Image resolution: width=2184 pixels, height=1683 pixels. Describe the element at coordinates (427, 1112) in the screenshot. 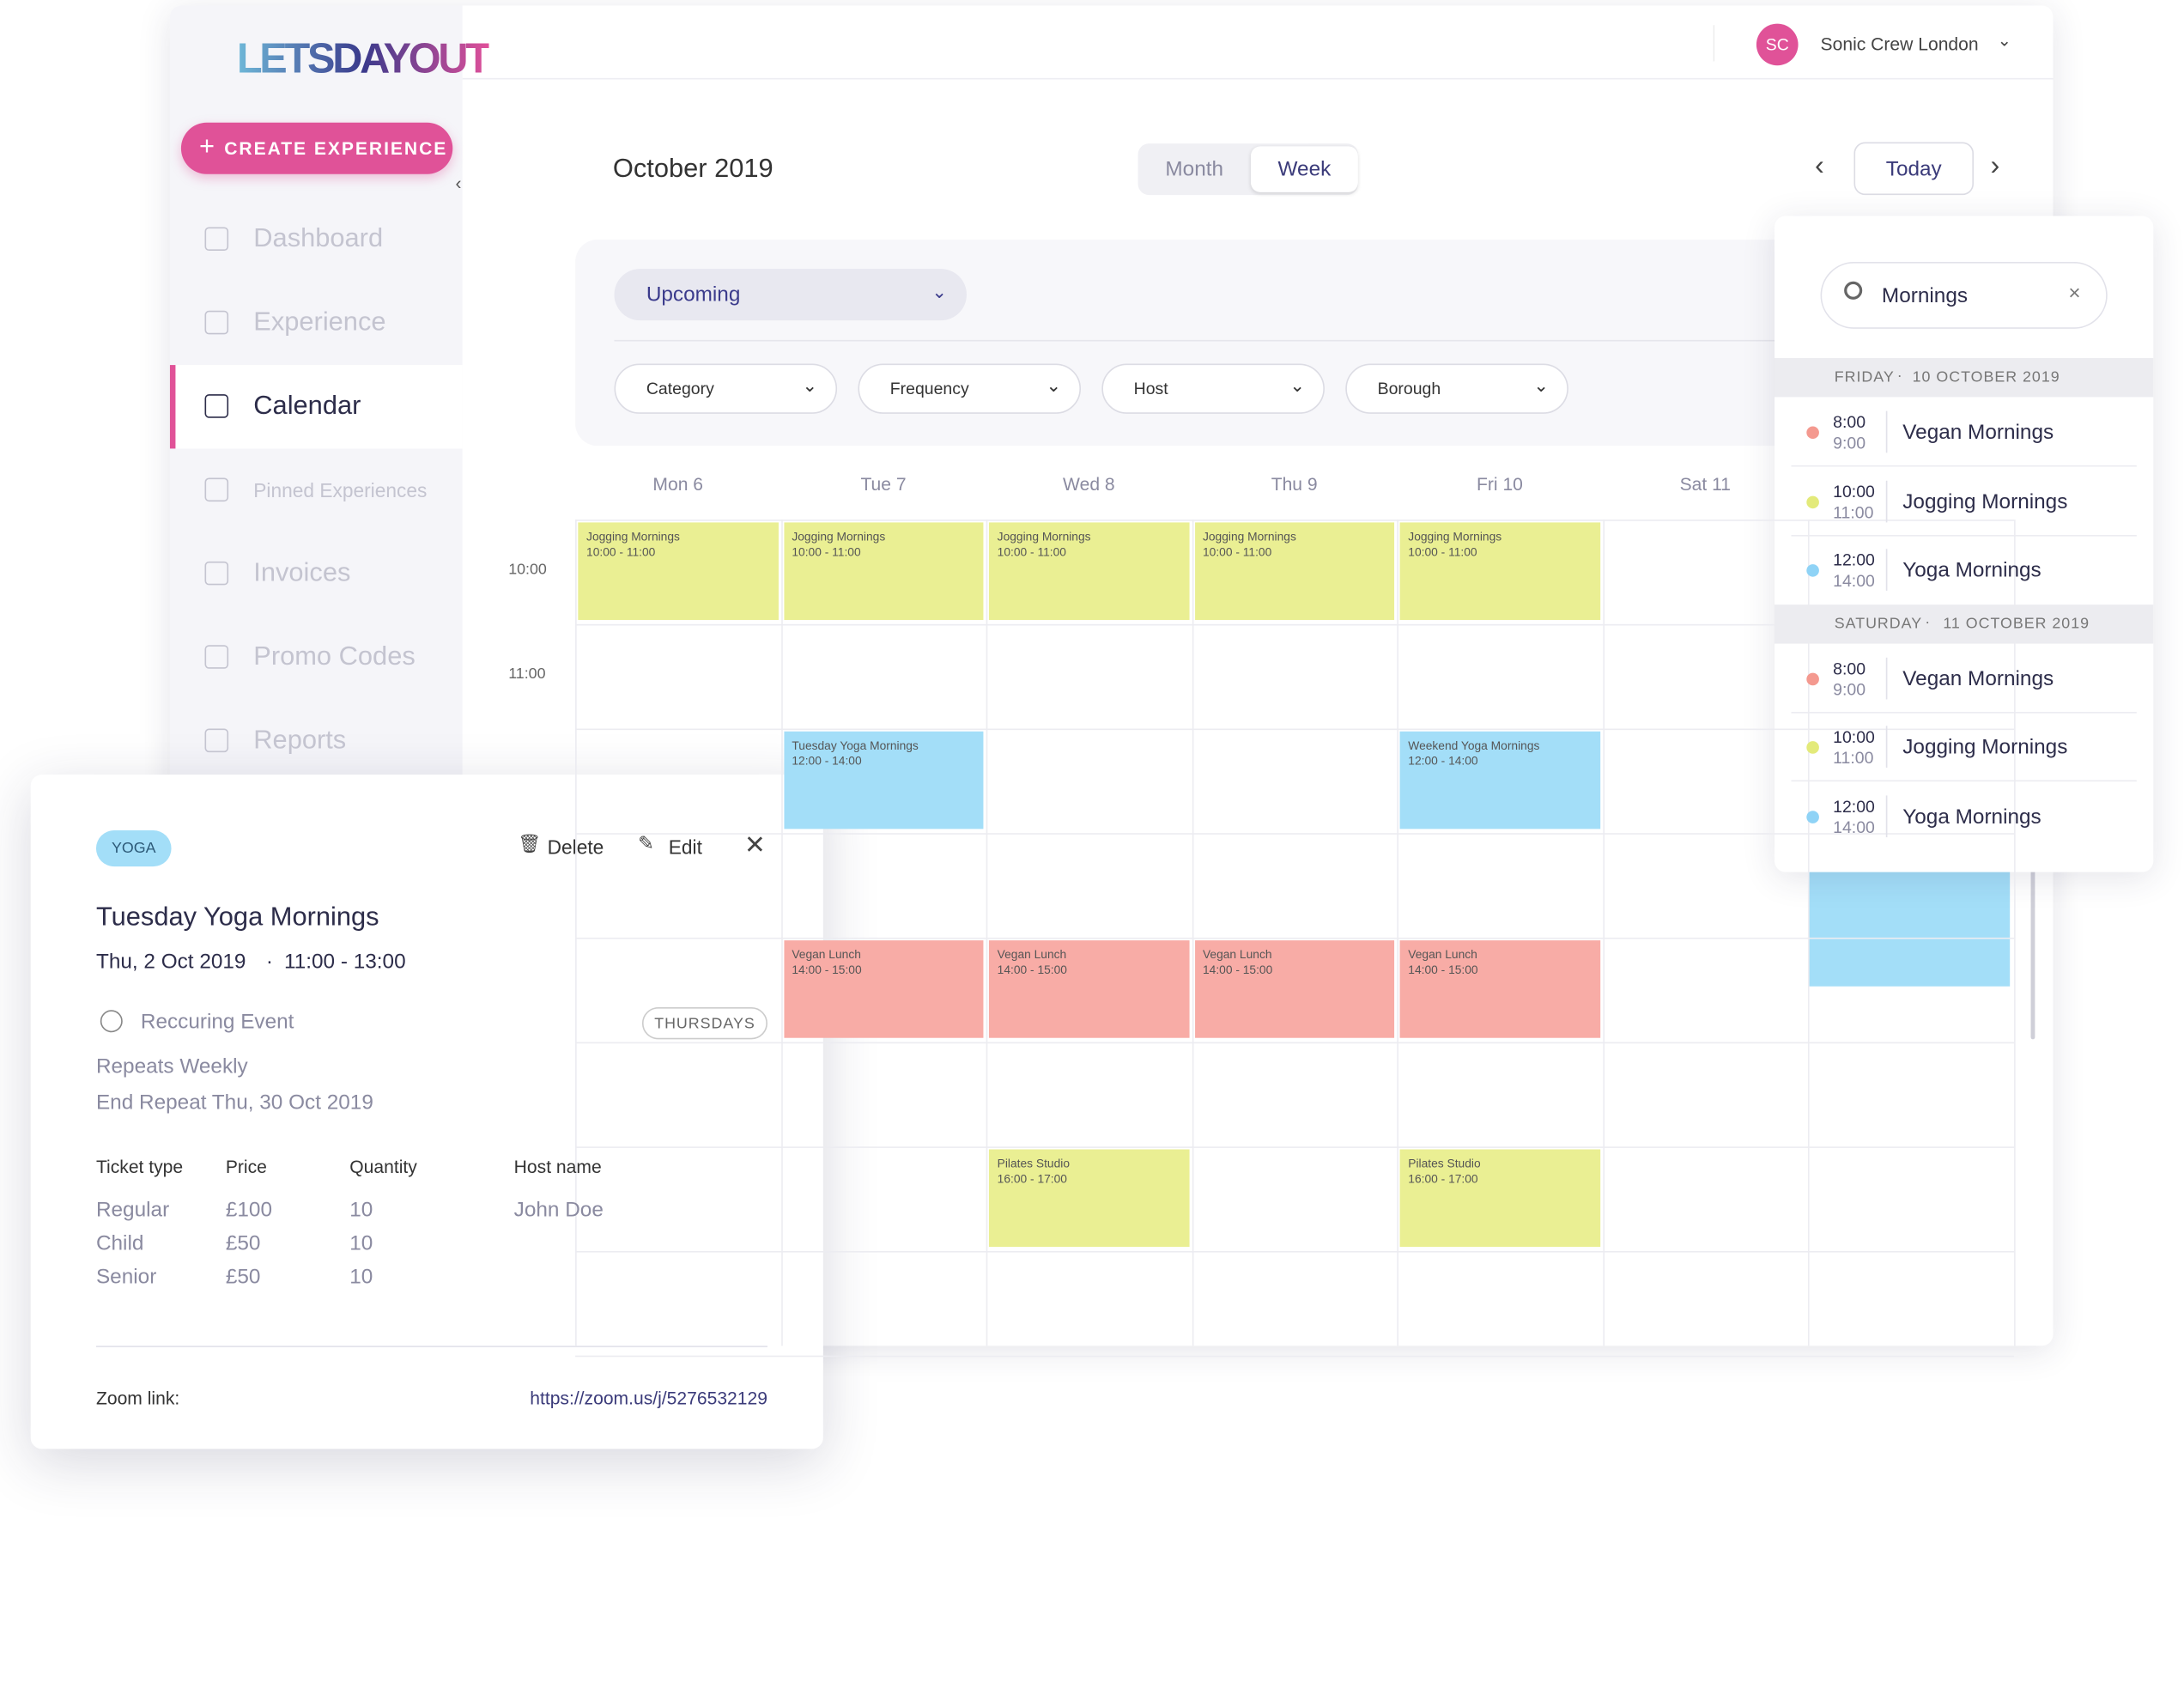

I see `event-popup` at that location.